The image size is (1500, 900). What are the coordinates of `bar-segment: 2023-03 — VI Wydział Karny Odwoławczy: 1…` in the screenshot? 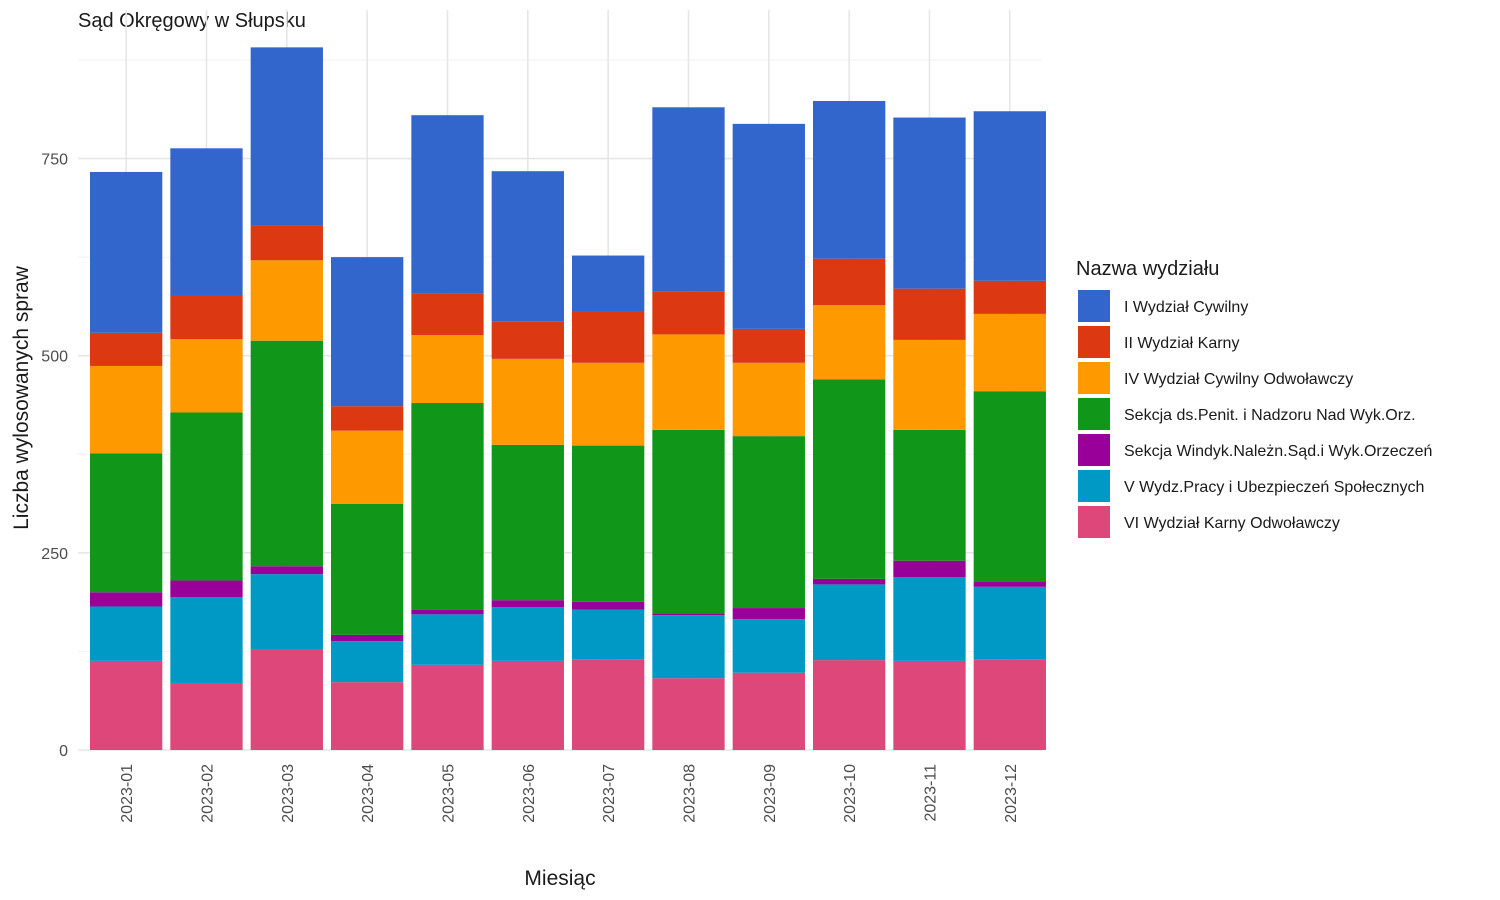 It's located at (286, 699).